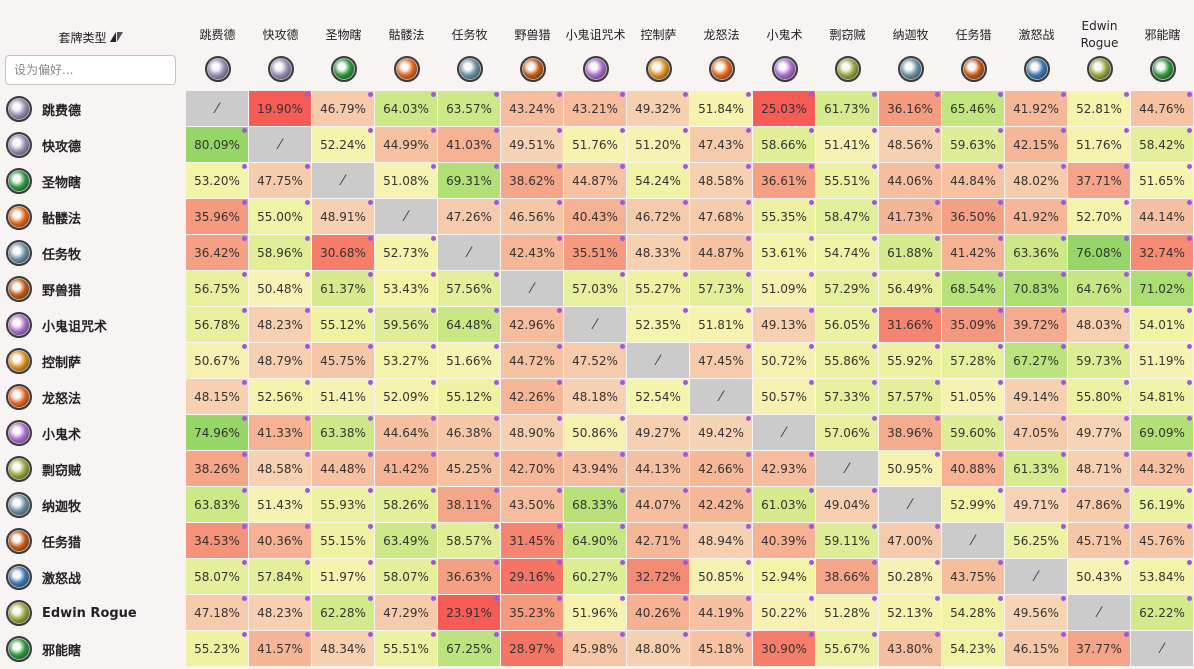 This screenshot has height=669, width=1194. Describe the element at coordinates (1162, 396) in the screenshot. I see `winrate-cell: 54.81%` at that location.